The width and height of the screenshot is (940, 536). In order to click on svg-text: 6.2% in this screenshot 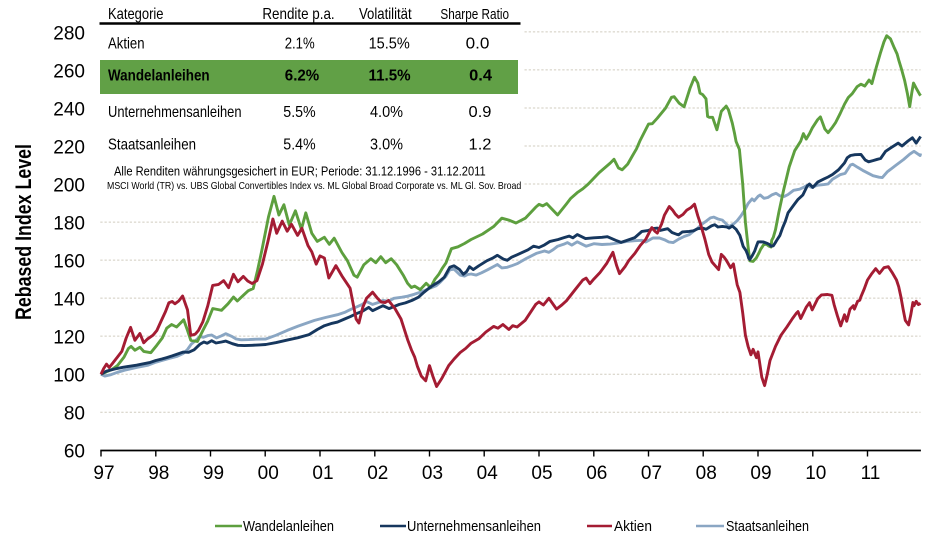, I will do `click(302, 76)`.